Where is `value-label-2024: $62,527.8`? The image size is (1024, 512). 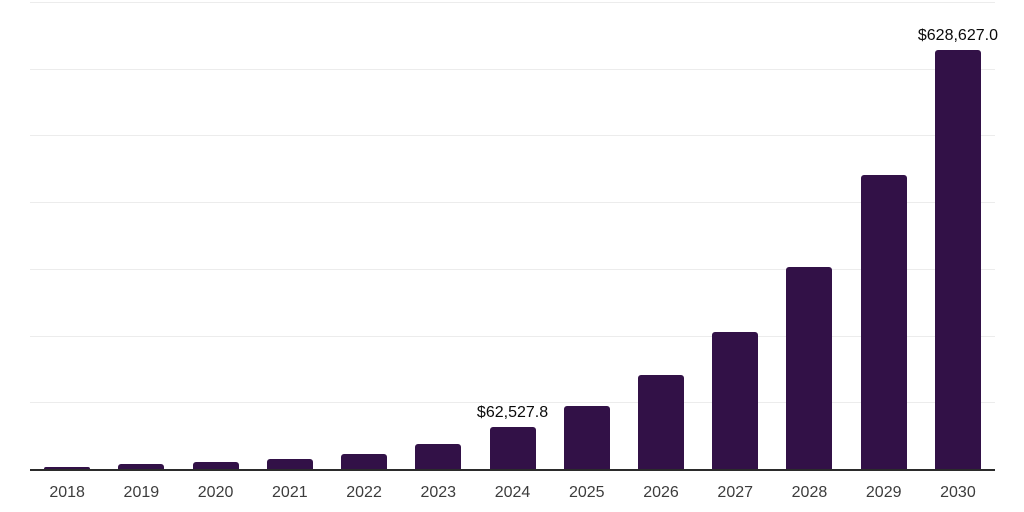 value-label-2024: $62,527.8 is located at coordinates (512, 413).